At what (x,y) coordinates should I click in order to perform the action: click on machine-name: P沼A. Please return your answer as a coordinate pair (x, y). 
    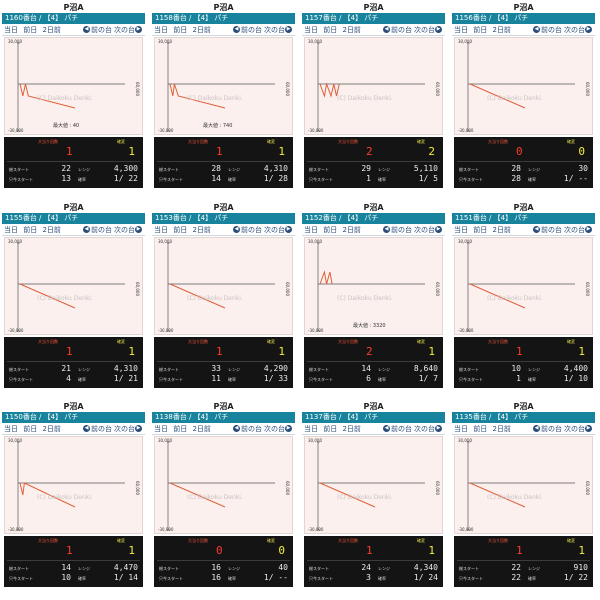
    Looking at the image, I should click on (373, 406).